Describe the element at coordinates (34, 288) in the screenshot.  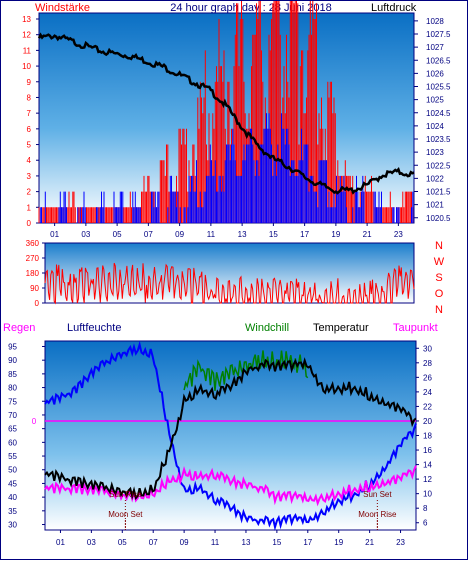
I see `direction-tick-label: 90` at that location.